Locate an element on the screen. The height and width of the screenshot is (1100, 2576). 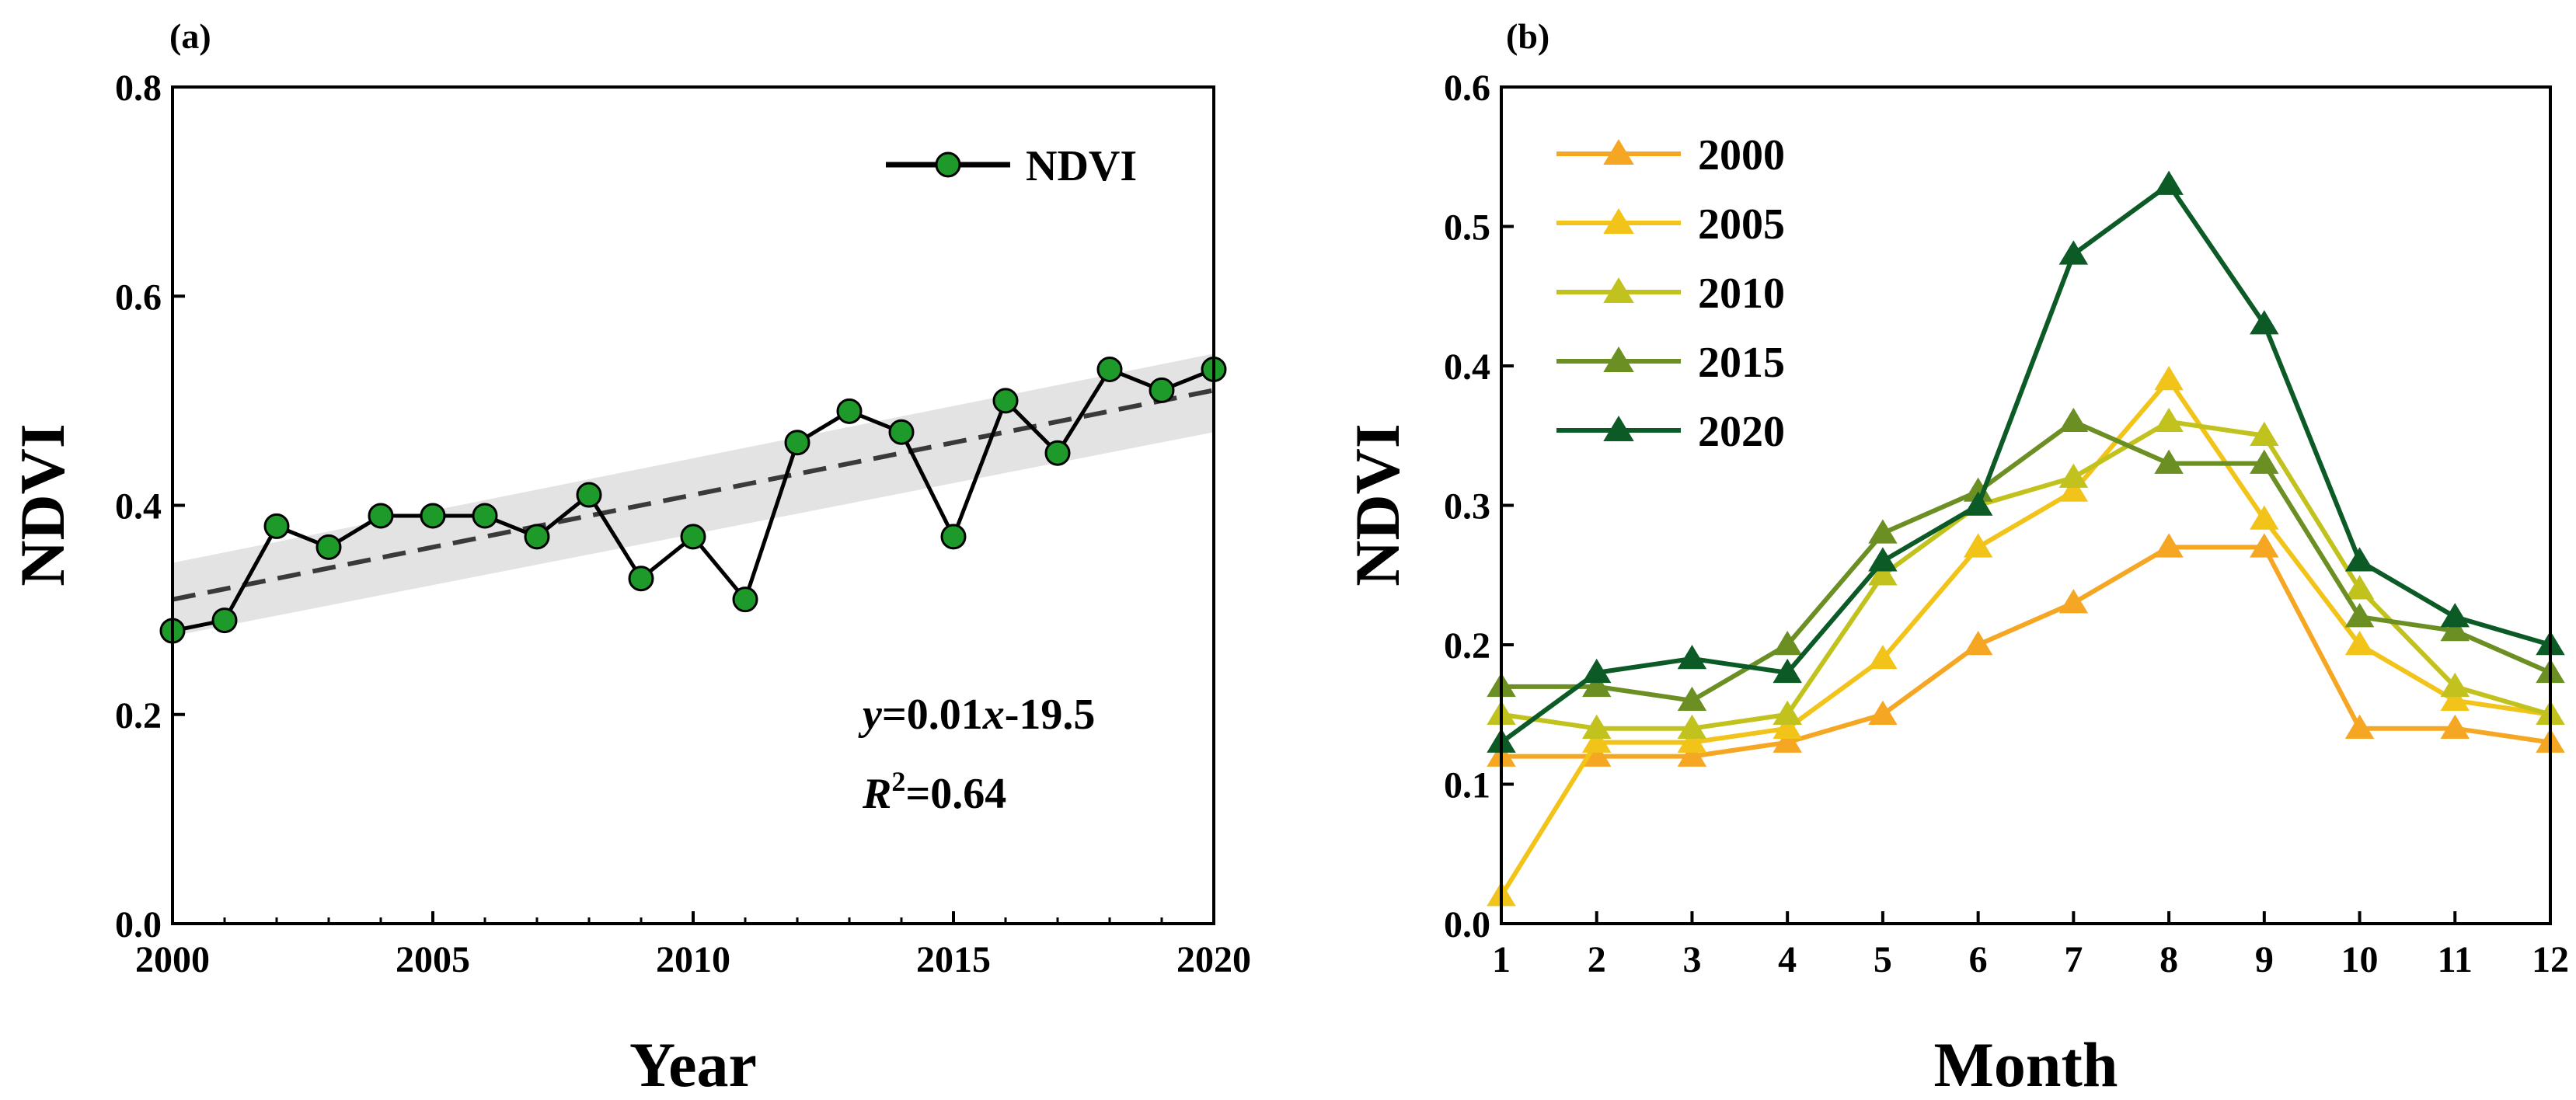
b-y-tick-label-1: 0.1 is located at coordinates (1467, 786).